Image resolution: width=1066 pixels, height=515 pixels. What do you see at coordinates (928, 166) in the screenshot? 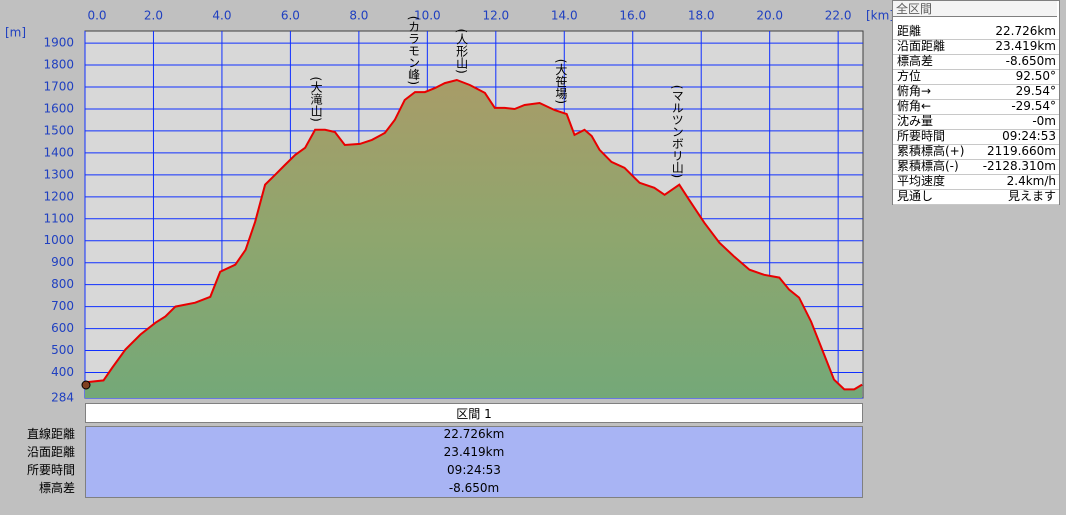
I see `panel-label: 累積標高(-)` at bounding box center [928, 166].